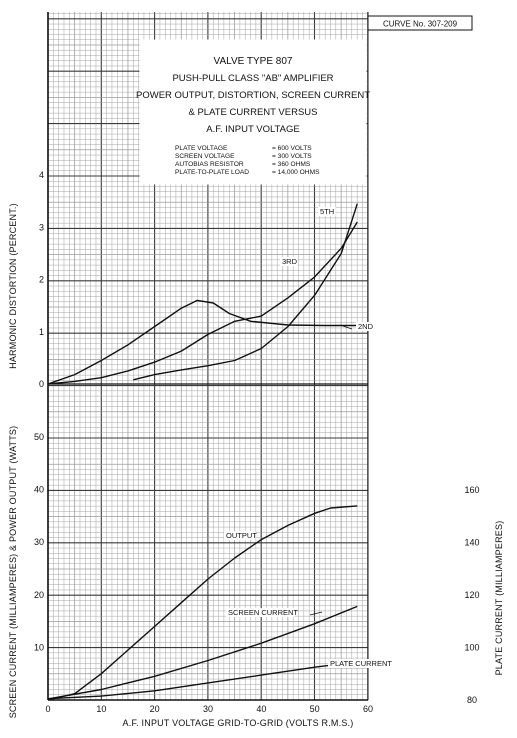 The width and height of the screenshot is (517, 738). What do you see at coordinates (202, 342) in the screenshot?
I see `curve-2nd-harmonic` at bounding box center [202, 342].